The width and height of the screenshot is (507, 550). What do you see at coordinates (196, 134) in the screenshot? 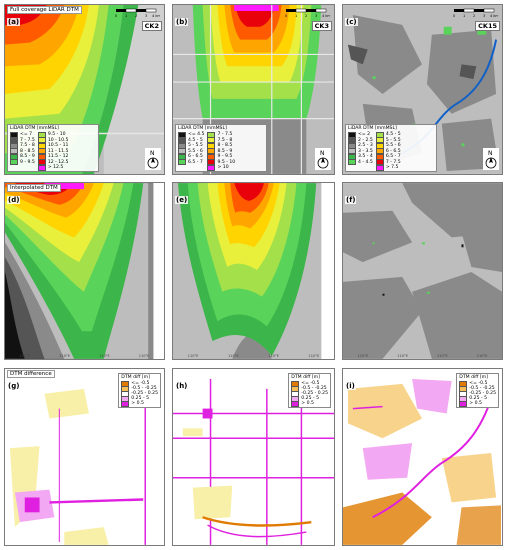
I see `legend-item-label: <= 4.5` at bounding box center [196, 134].